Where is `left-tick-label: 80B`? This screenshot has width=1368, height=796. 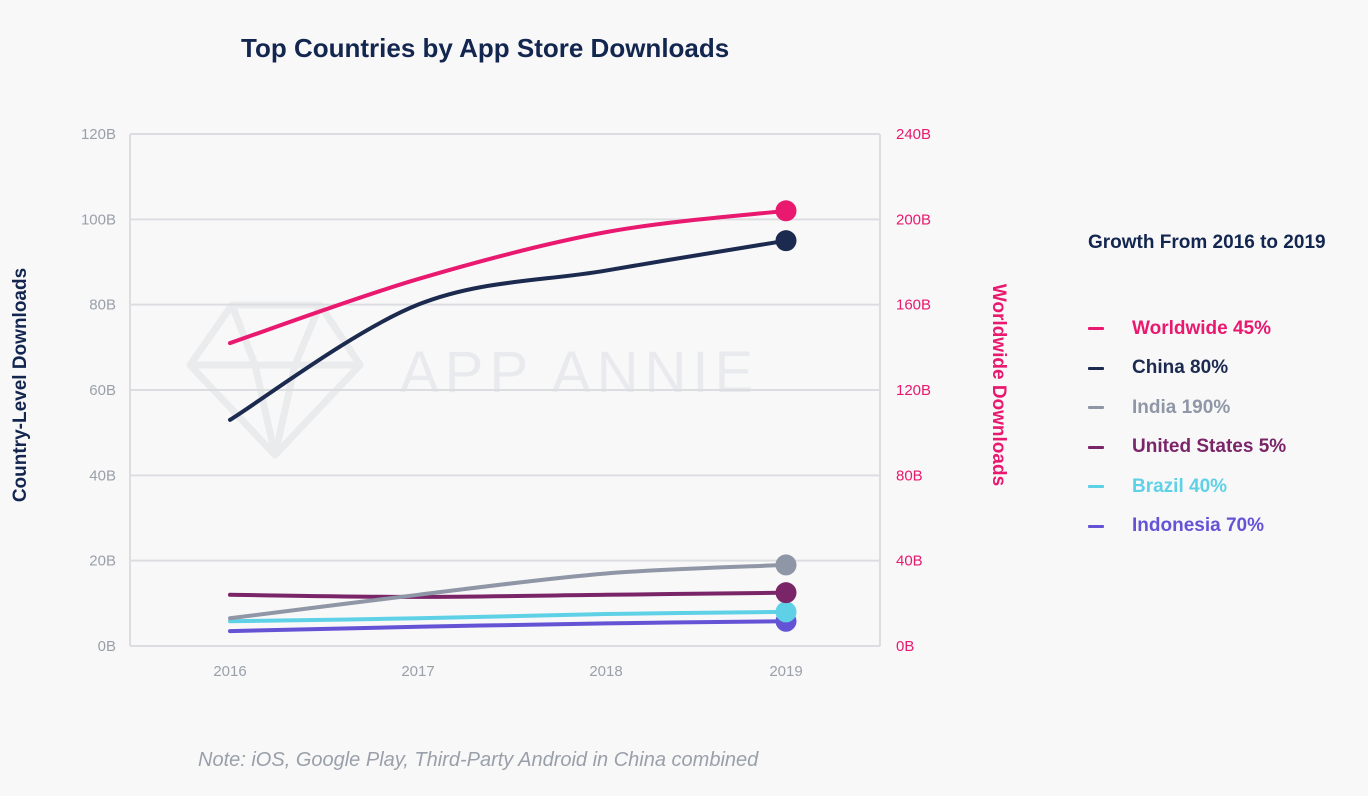
left-tick-label: 80B is located at coordinates (102, 305).